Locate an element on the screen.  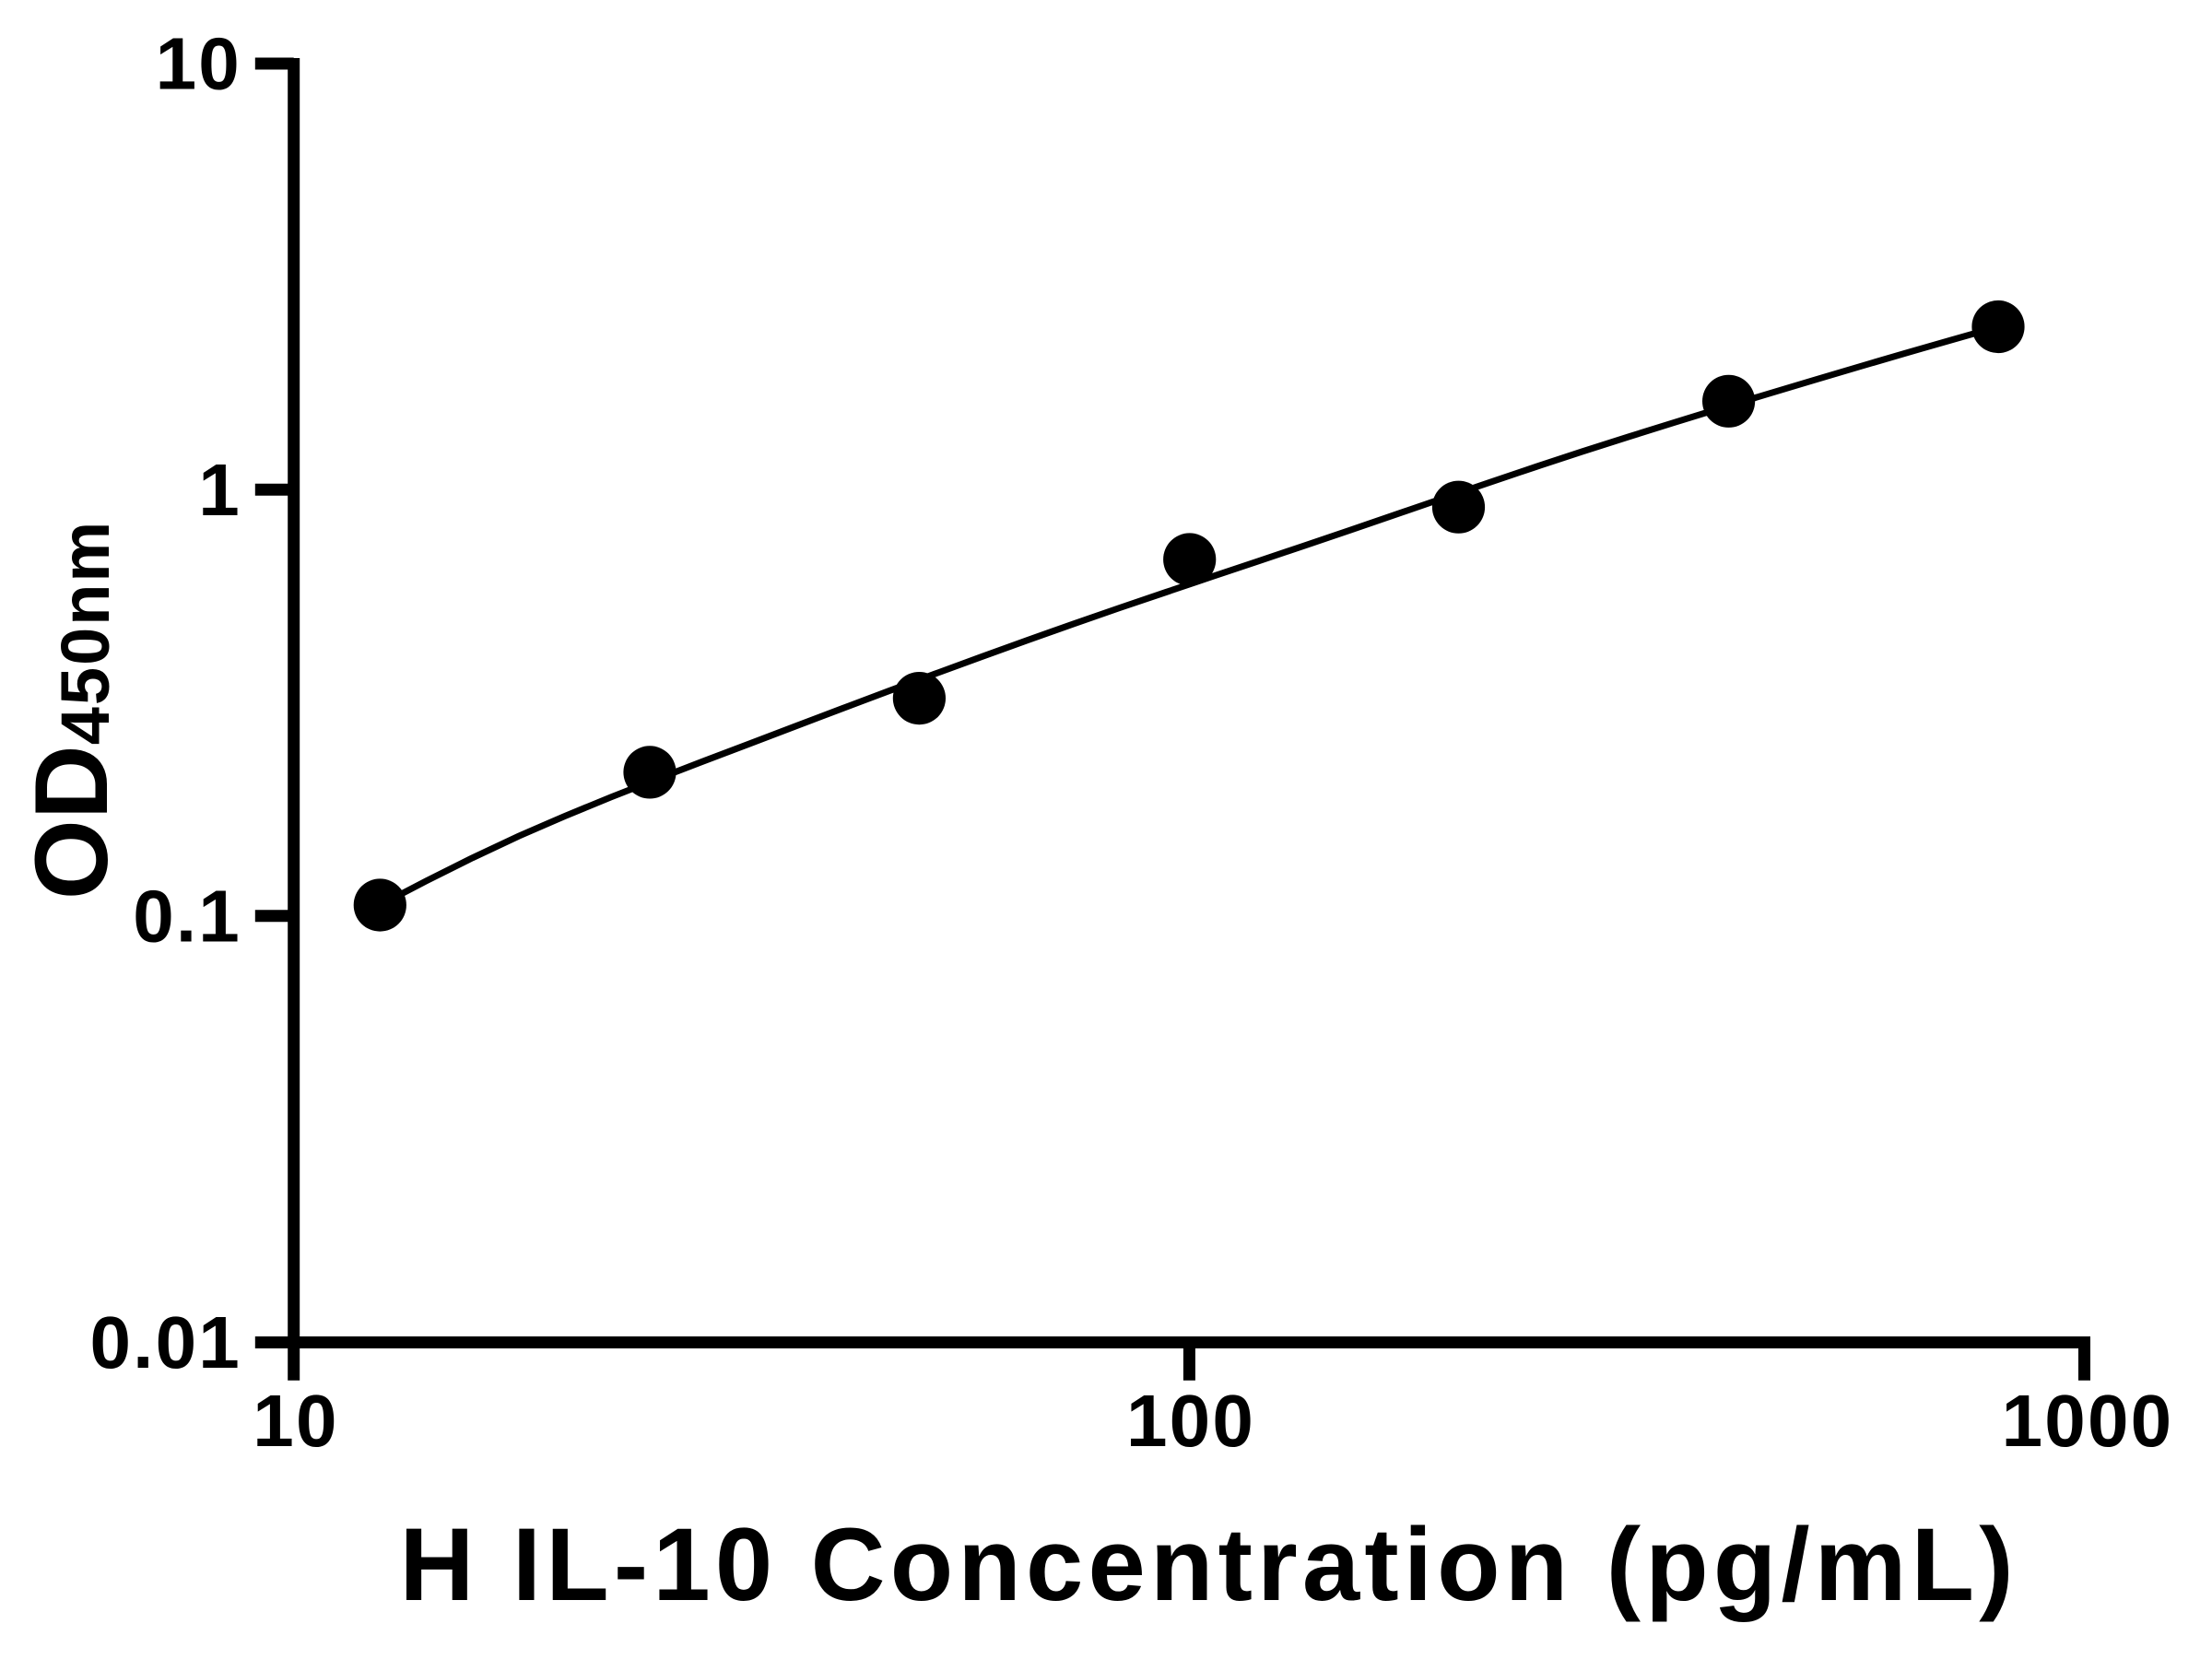
svg-text: 0.01 is located at coordinates (165, 1342).